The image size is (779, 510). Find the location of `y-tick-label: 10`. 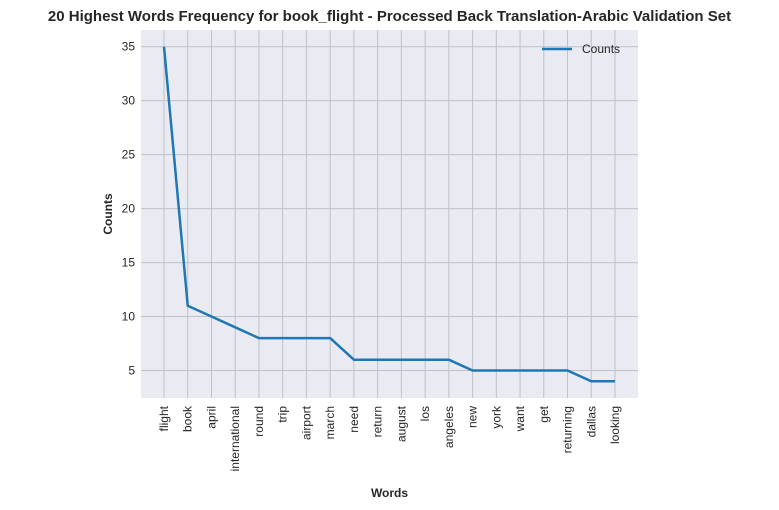

y-tick-label: 10 is located at coordinates (129, 317).